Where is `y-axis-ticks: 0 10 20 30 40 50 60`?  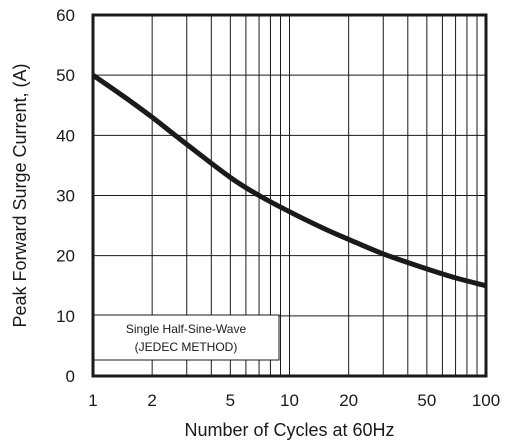 y-axis-ticks: 0 10 20 30 40 50 60 is located at coordinates (65, 196).